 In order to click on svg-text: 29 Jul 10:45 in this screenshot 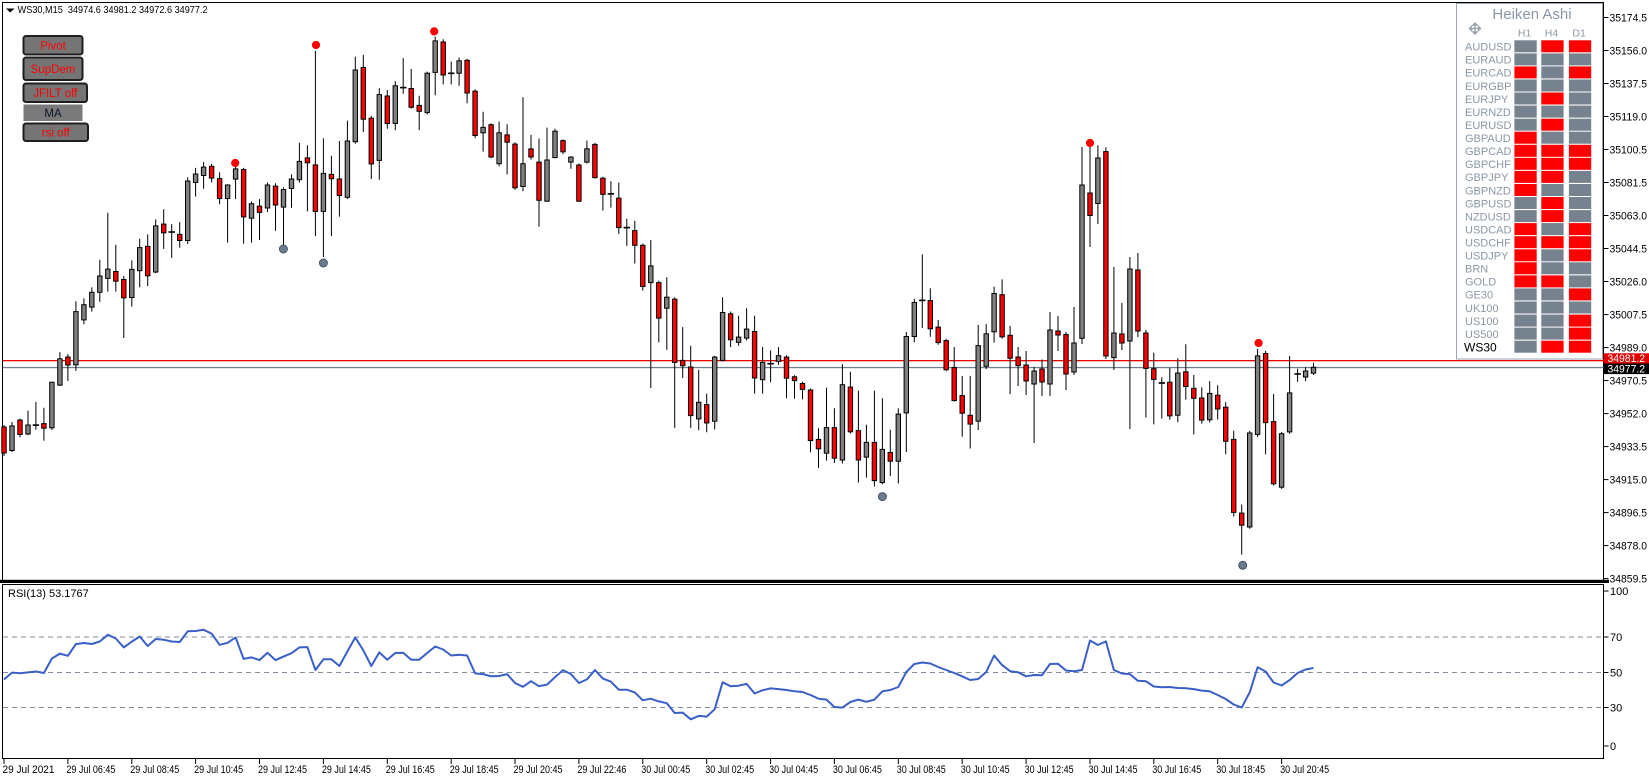, I will do `click(218, 770)`.